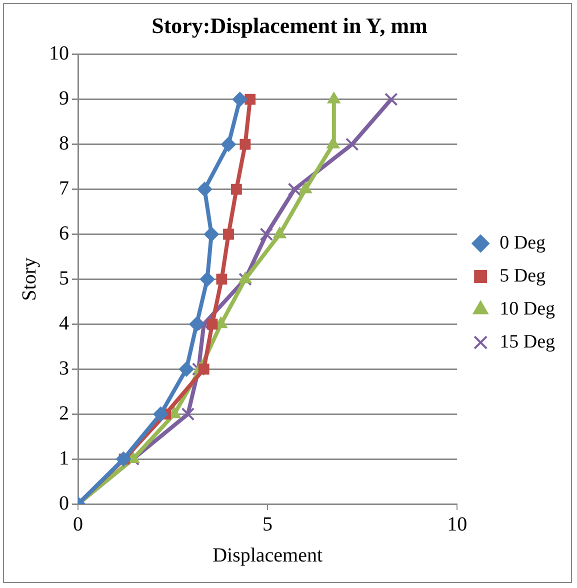 This screenshot has width=577, height=588. Describe the element at coordinates (64, 99) in the screenshot. I see `y-tick-label: 9` at that location.